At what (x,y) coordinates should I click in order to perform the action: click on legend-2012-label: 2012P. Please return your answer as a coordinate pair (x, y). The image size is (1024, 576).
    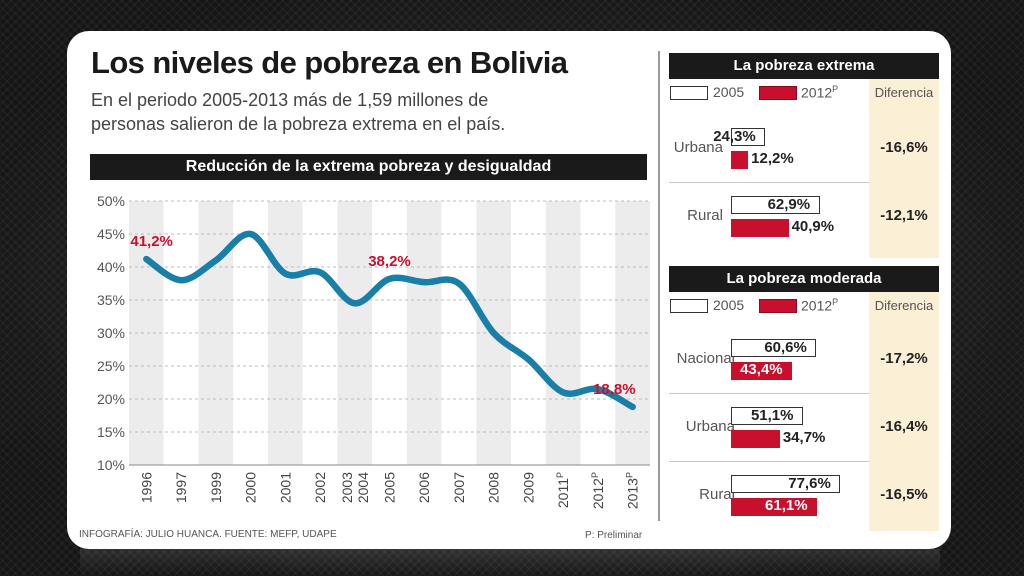
    Looking at the image, I should click on (820, 92).